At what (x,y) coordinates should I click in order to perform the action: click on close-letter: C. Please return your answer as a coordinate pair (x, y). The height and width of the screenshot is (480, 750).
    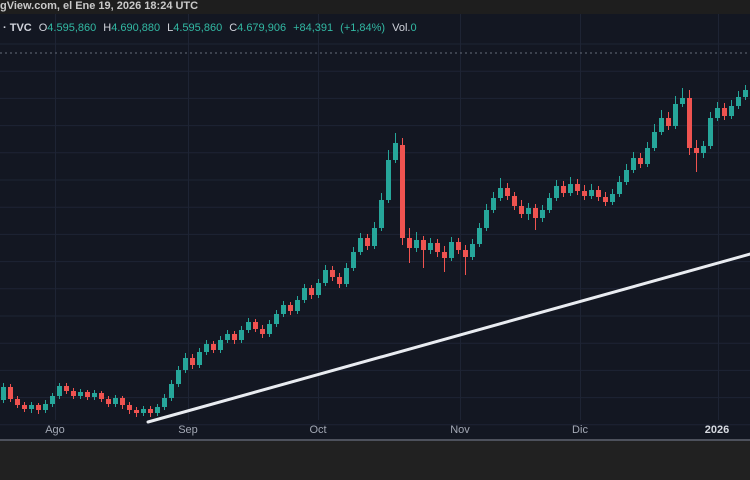
    Looking at the image, I should click on (233, 28).